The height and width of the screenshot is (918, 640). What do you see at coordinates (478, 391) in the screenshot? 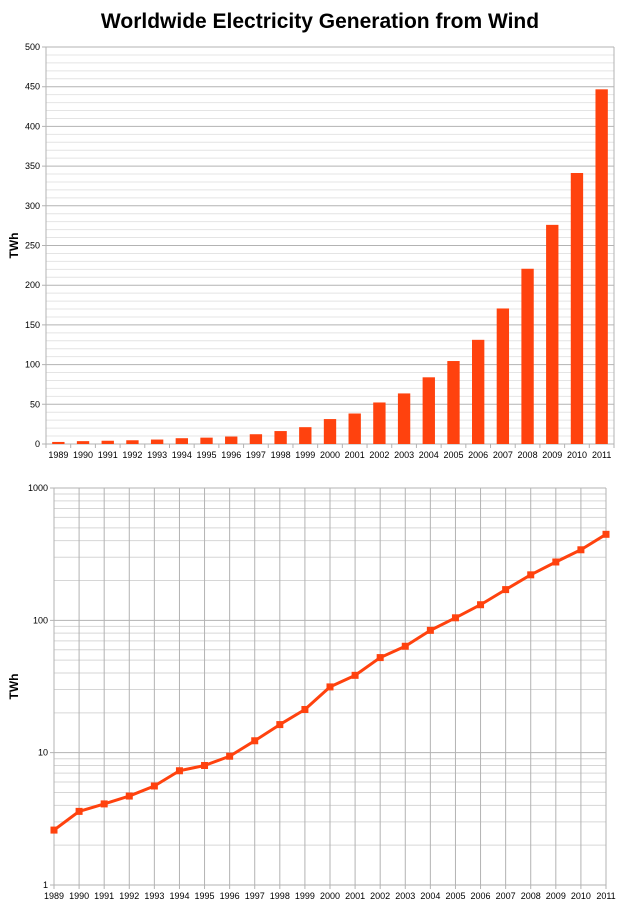
I see `bar-2006` at bounding box center [478, 391].